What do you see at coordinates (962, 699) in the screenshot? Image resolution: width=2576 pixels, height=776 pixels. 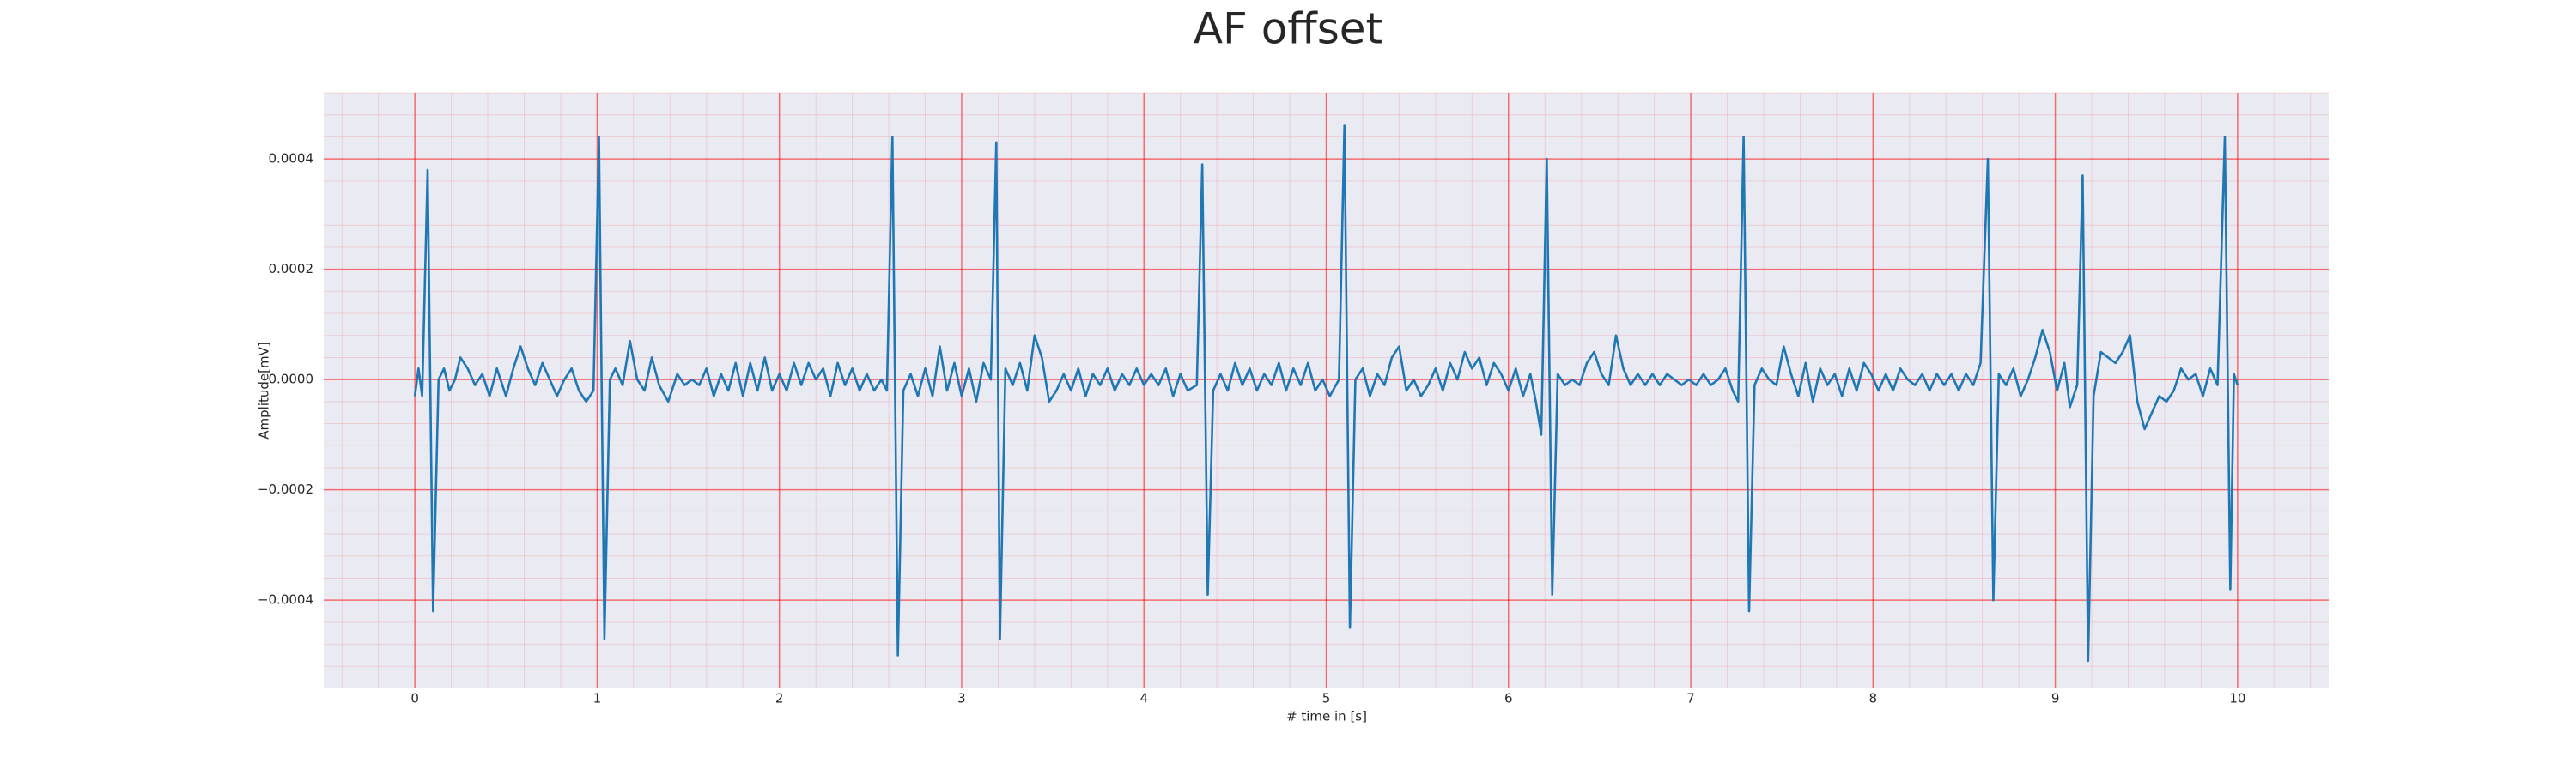 I see `x-tick-label: 3` at bounding box center [962, 699].